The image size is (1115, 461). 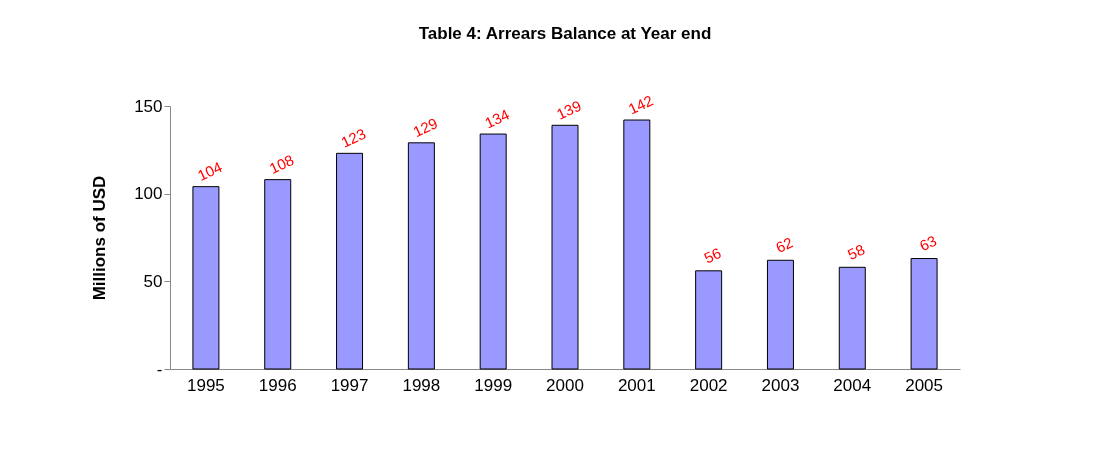 I want to click on y-tick-label: 50, so click(x=153, y=281).